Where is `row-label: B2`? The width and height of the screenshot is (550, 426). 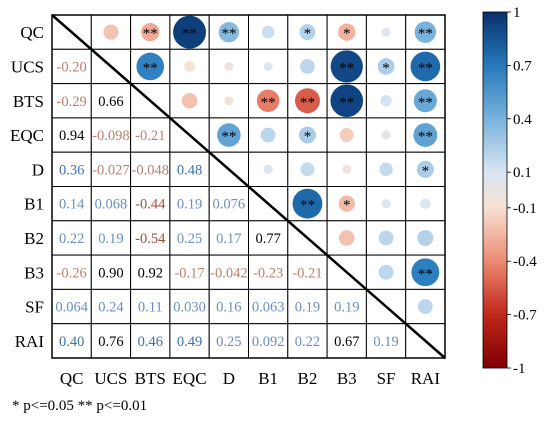
row-label: B2 is located at coordinates (34, 238).